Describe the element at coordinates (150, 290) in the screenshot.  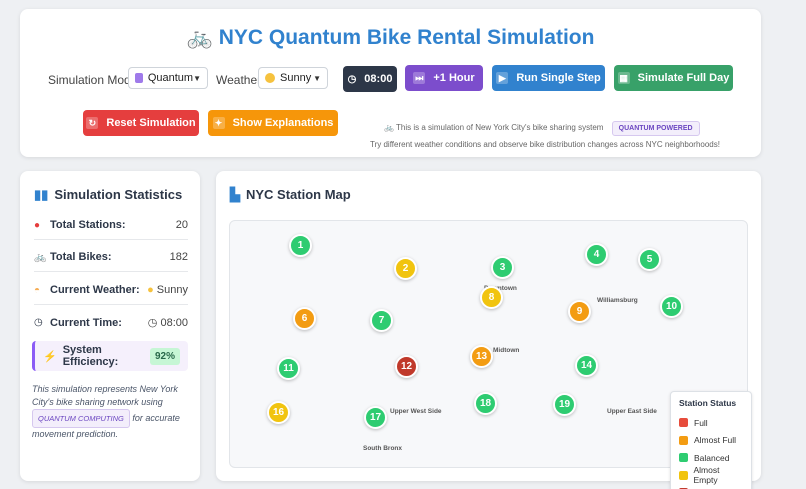
I see `sun-icon: ●` at that location.